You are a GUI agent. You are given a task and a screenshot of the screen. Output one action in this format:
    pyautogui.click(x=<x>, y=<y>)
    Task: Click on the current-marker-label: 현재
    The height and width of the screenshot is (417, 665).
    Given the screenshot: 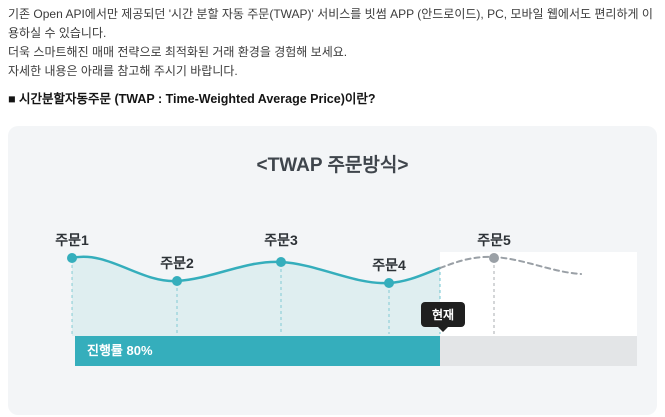 What is the action you would take?
    pyautogui.click(x=443, y=315)
    